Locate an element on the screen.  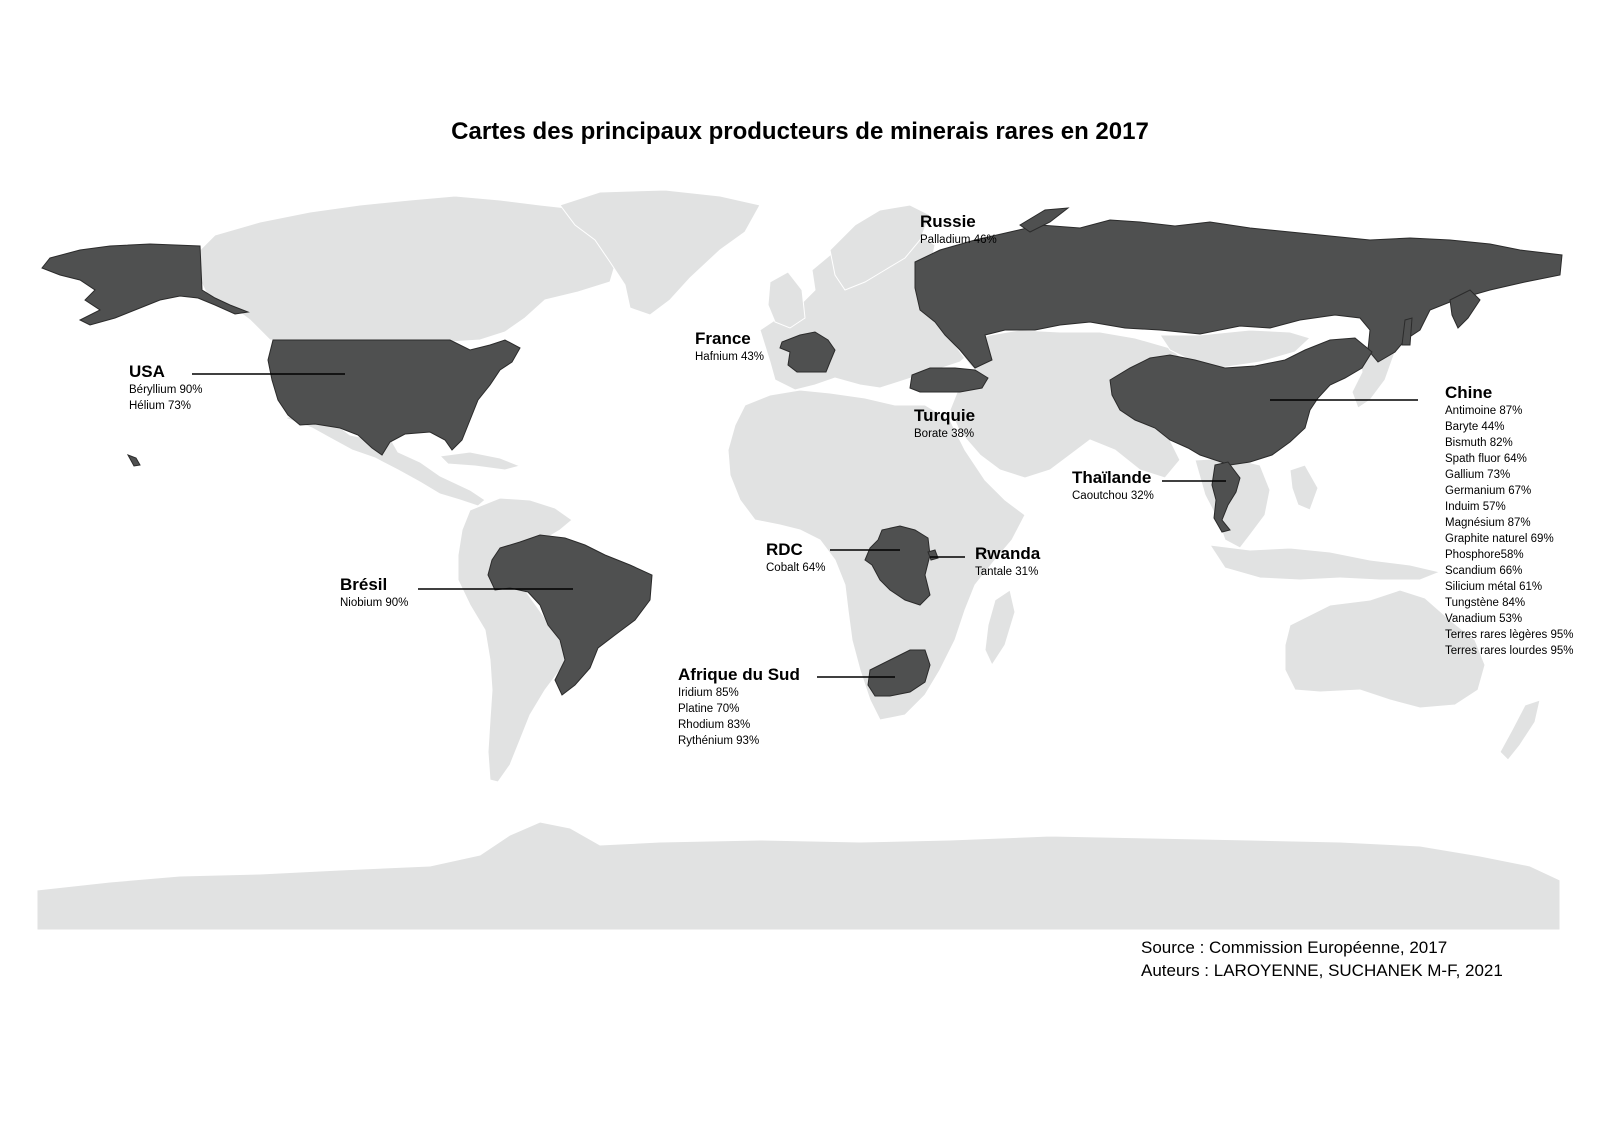
label-chine-mineral: Baryte 44% is located at coordinates (1475, 427).